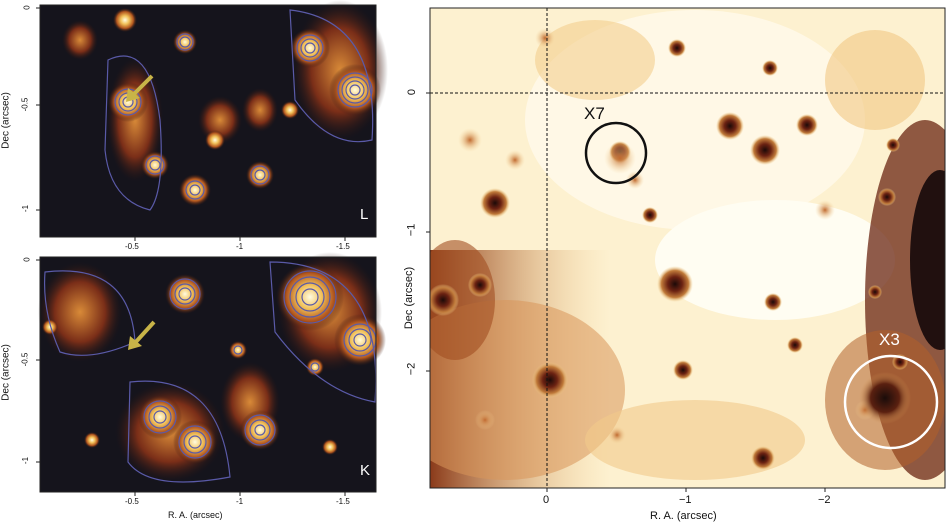 Image resolution: width=950 pixels, height=532 pixels. What do you see at coordinates (685, 500) in the screenshot?
I see `main-xtick-1: −1` at bounding box center [685, 500].